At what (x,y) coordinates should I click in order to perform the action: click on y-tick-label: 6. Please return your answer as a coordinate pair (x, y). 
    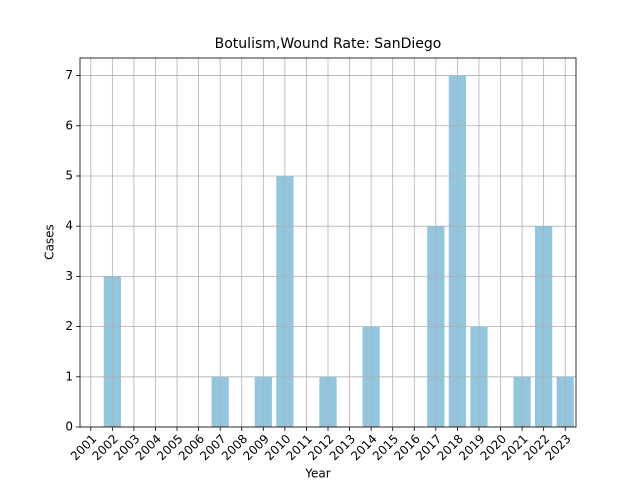
    Looking at the image, I should click on (69, 125).